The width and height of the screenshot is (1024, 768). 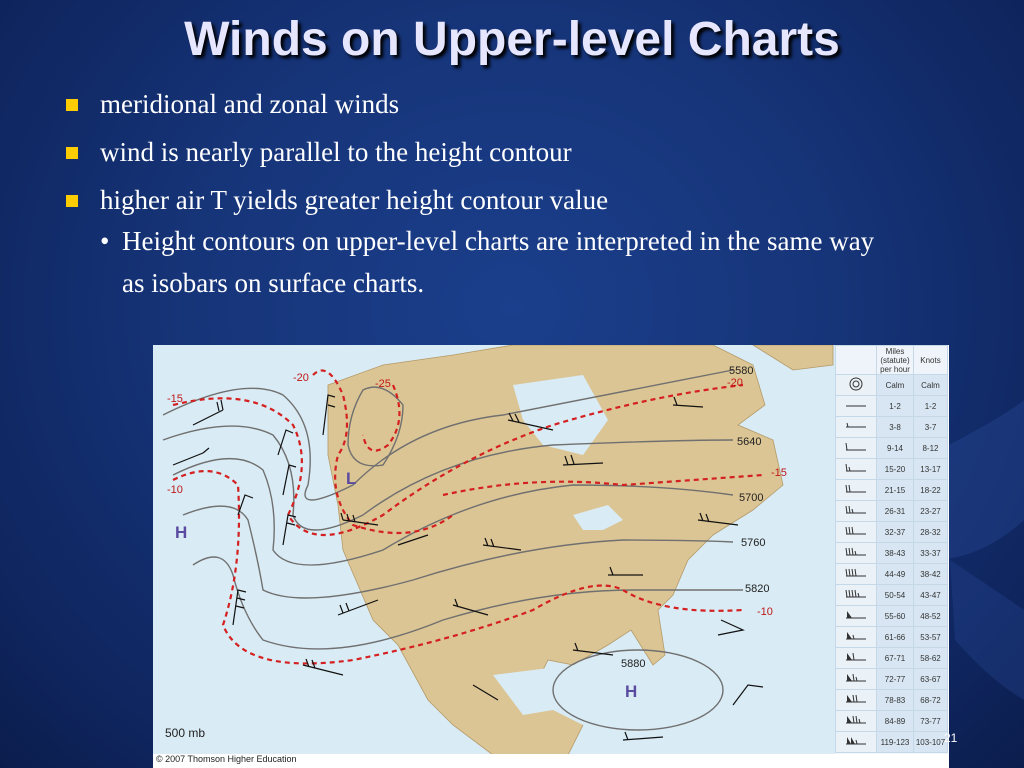 What do you see at coordinates (930, 532) in the screenshot?
I see `legend-knots: 28-32` at bounding box center [930, 532].